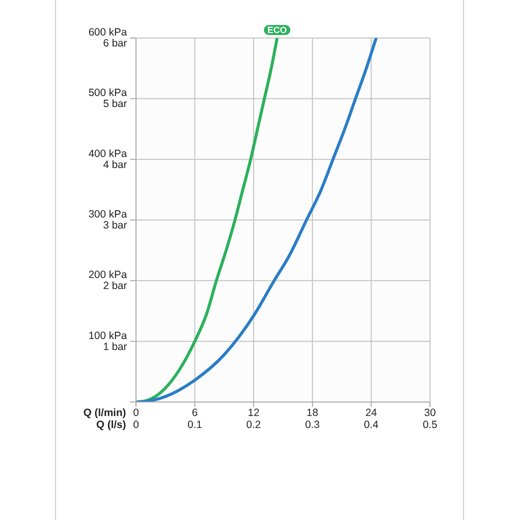  What do you see at coordinates (115, 226) in the screenshot?
I see `y2-tick-label: 3 bar` at bounding box center [115, 226].